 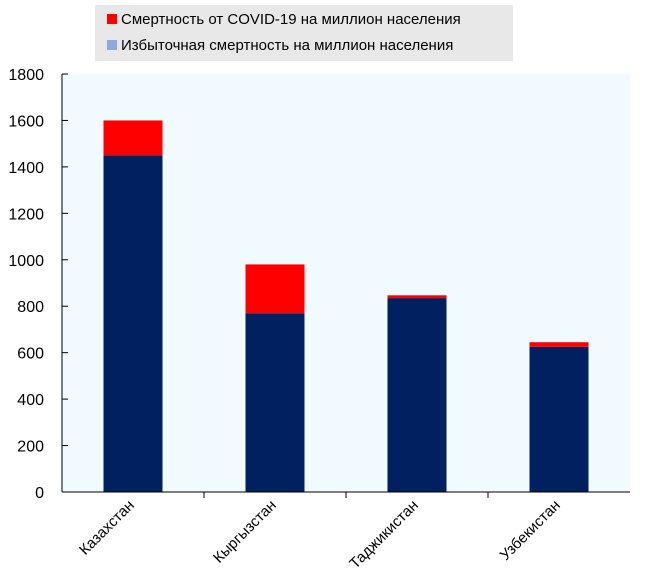 I want to click on y-tick-label: 1800, so click(x=26, y=75).